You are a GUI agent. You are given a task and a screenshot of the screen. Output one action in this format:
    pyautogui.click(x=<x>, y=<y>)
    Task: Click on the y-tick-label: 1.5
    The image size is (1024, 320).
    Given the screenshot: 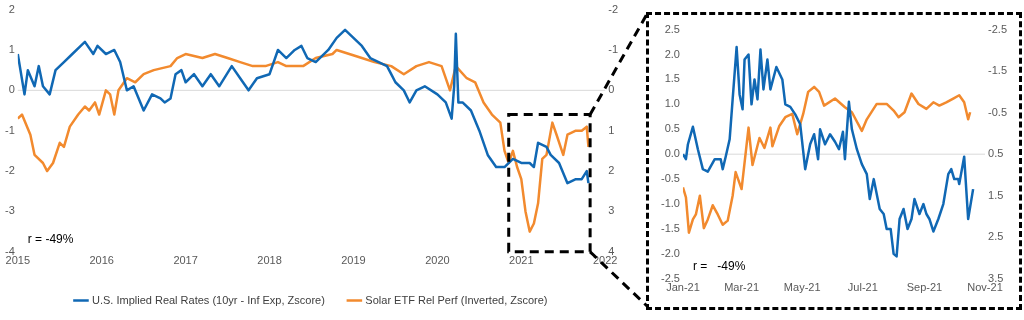 What is the action you would take?
    pyautogui.click(x=672, y=78)
    